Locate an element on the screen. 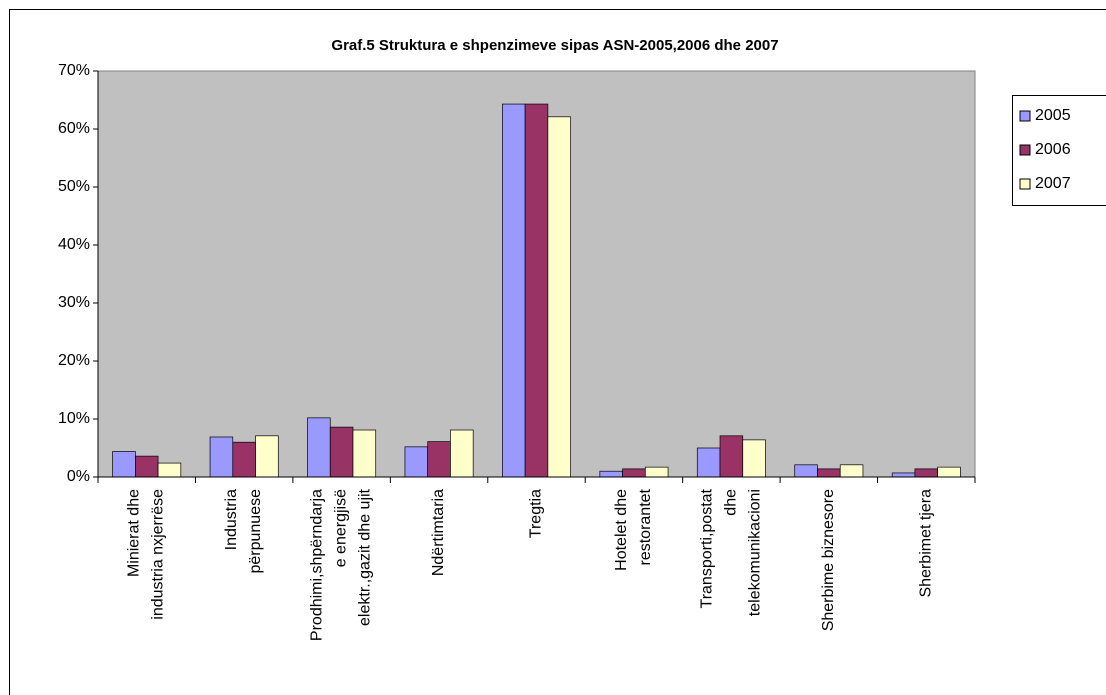  legend-label: 2005 is located at coordinates (1053, 115).